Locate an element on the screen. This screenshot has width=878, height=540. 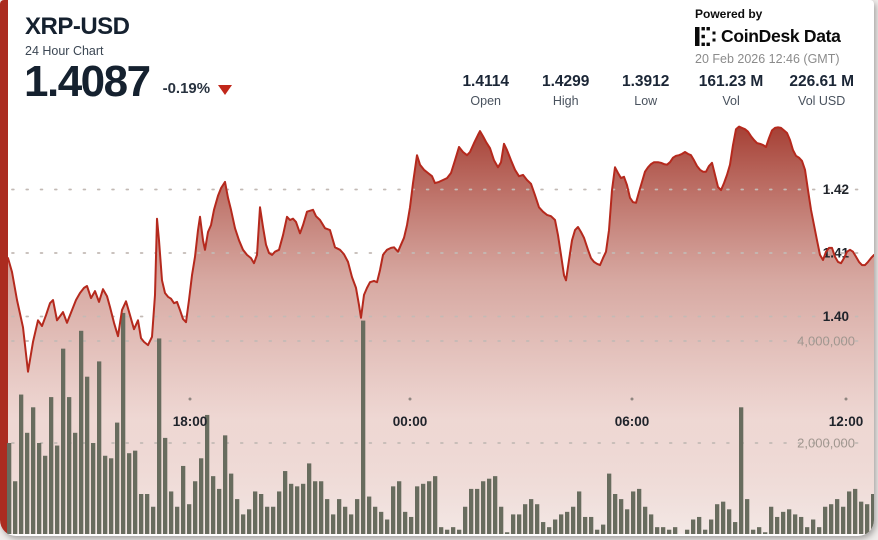
widget-header: XRP-USD 24 Hour Chart is located at coordinates (77, 35).